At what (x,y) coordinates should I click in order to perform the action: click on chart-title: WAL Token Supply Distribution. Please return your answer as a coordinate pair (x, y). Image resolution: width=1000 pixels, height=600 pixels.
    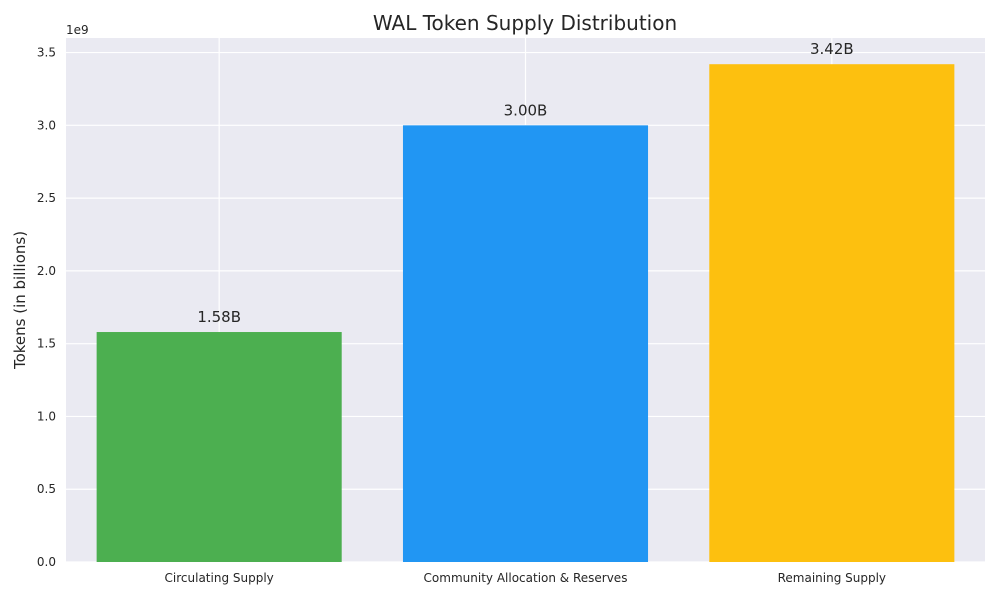
    Looking at the image, I should click on (525, 23).